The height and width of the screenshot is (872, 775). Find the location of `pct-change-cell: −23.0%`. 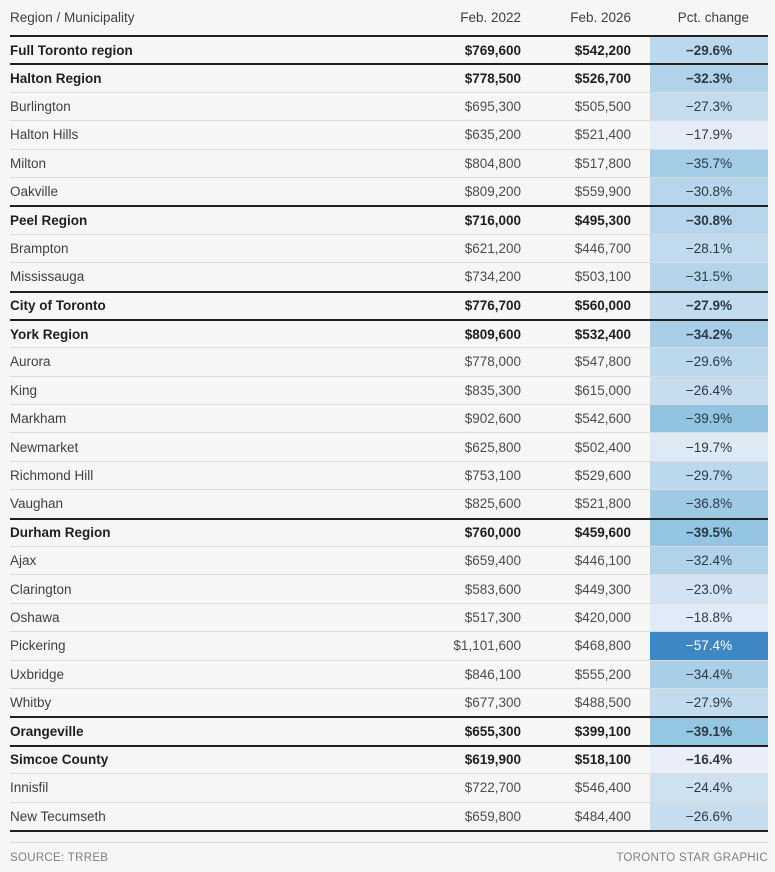

pct-change-cell: −23.0% is located at coordinates (709, 589).